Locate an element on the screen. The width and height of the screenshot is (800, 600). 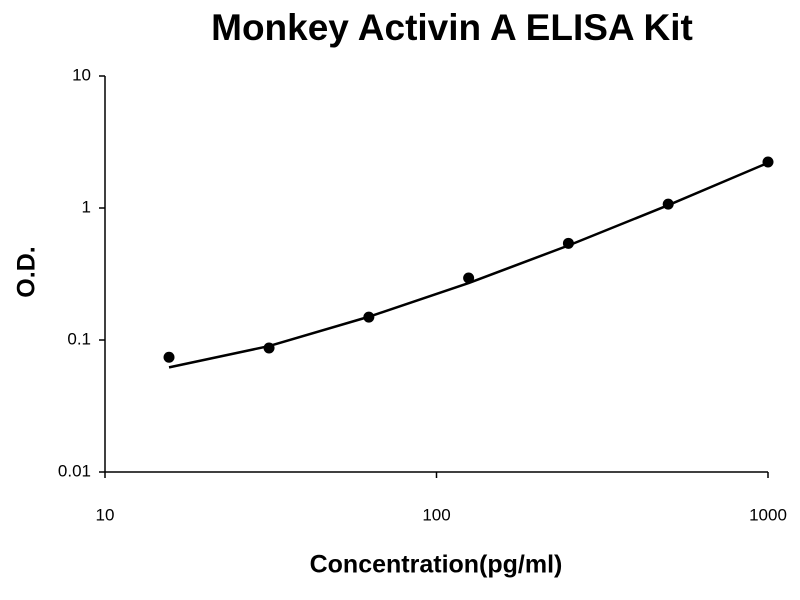
y-tick-label: 0.1 is located at coordinates (79, 338).